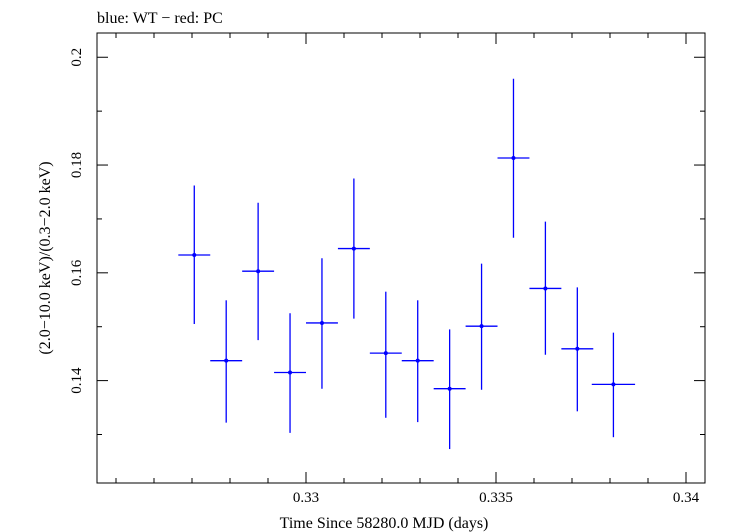 The image size is (733, 532). I want to click on x-axis-label: Time Since 58280.0 MJD (days), so click(384, 523).